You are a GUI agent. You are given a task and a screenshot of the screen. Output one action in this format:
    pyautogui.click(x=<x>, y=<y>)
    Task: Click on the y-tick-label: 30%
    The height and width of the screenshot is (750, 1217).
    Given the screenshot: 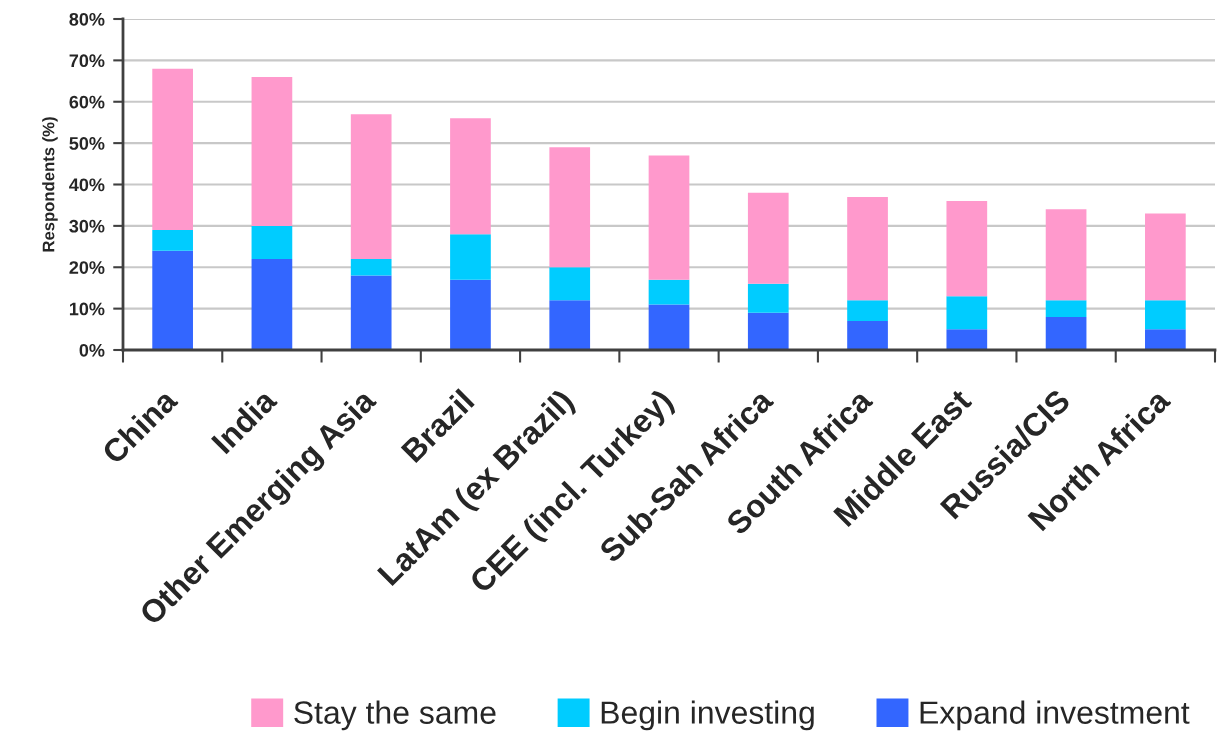 What is the action you would take?
    pyautogui.click(x=87, y=226)
    